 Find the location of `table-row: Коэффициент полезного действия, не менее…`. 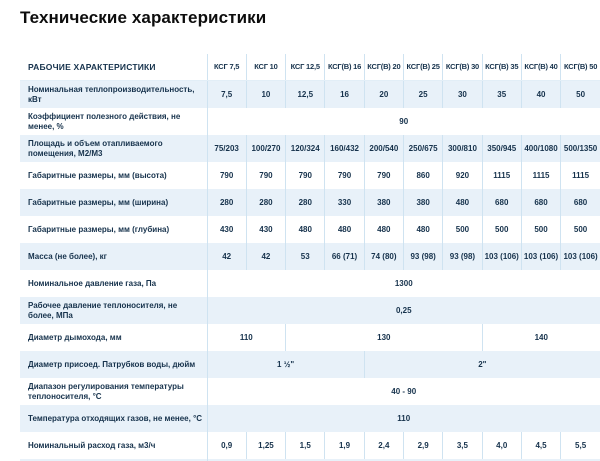

table-row: Коэффициент полезного действия, не менее… is located at coordinates (310, 121).